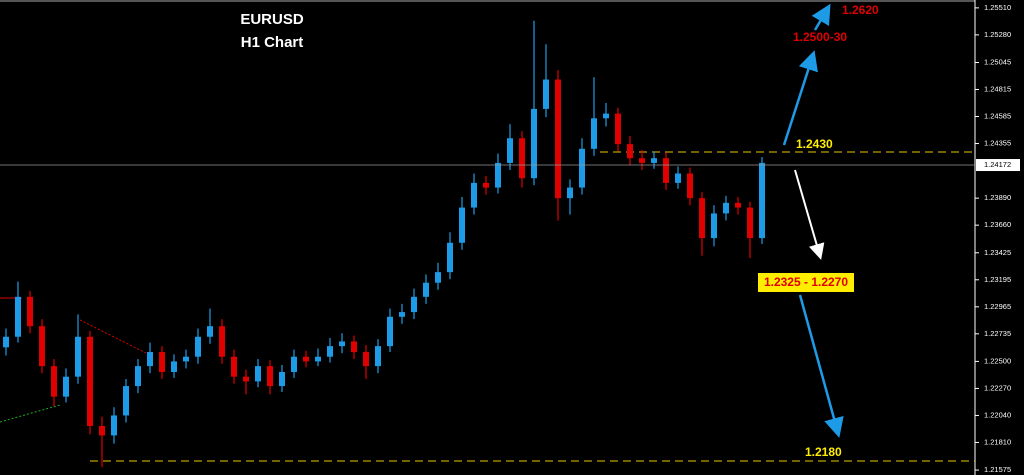  I want to click on y-tick-label: 1.23195, so click(997, 279).